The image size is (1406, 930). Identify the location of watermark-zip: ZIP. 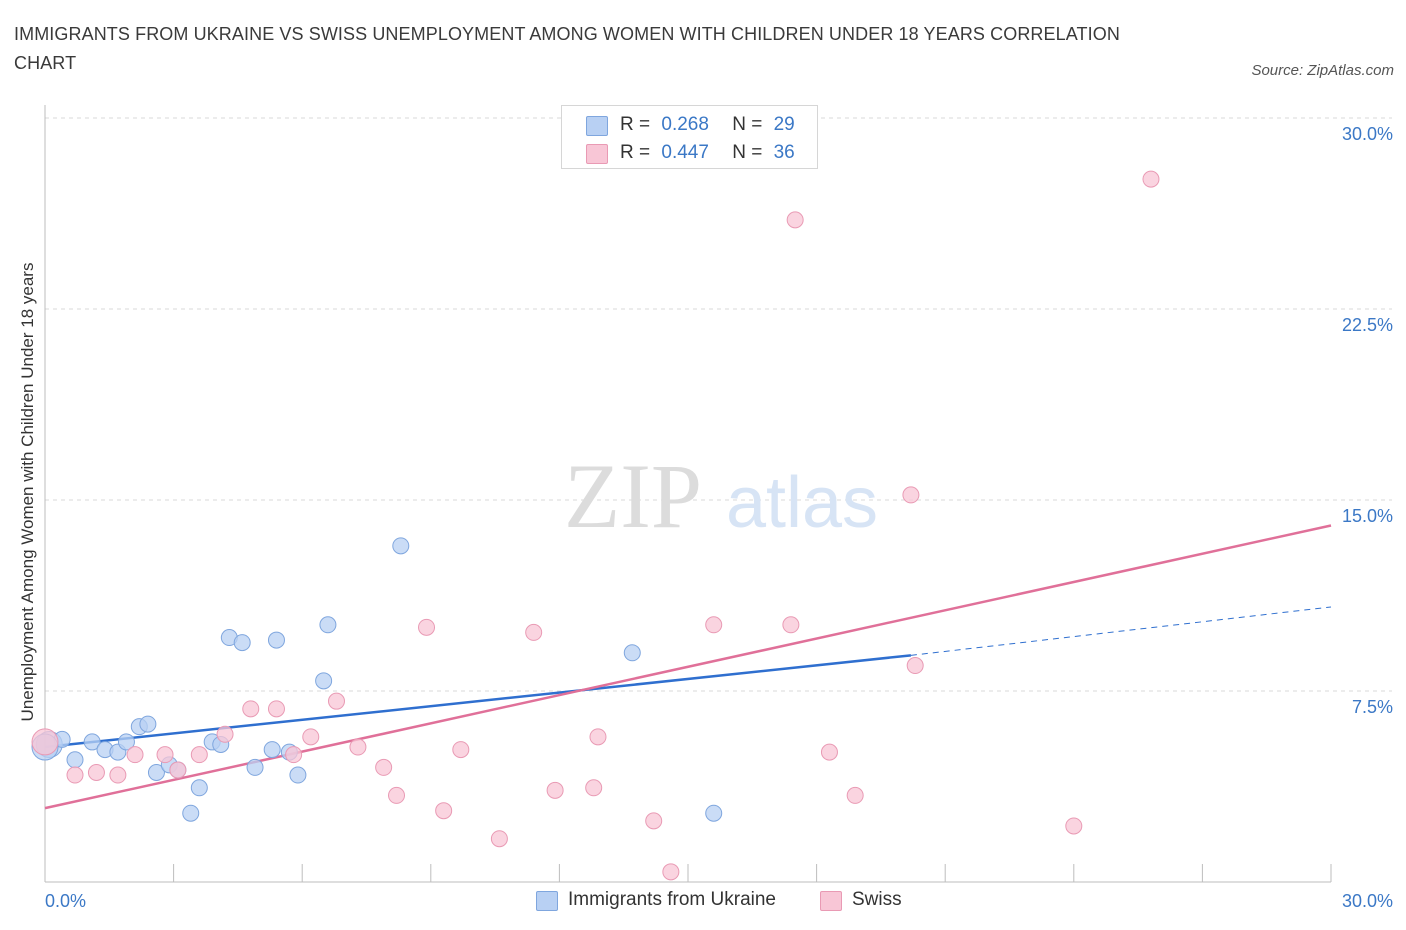
(633, 496).